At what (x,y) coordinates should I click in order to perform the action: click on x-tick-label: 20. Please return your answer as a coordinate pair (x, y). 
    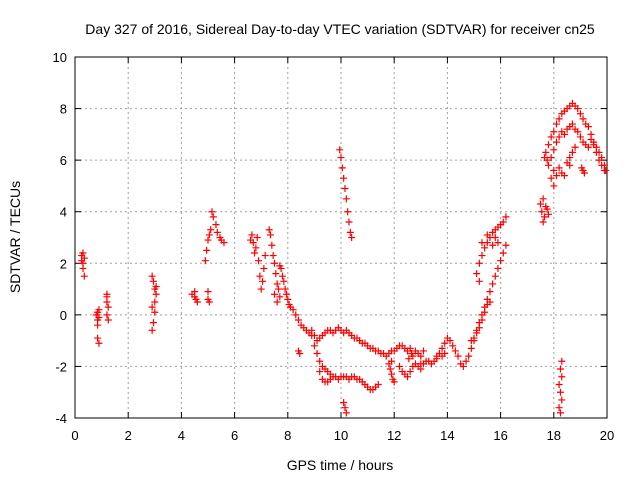
    Looking at the image, I should click on (607, 435).